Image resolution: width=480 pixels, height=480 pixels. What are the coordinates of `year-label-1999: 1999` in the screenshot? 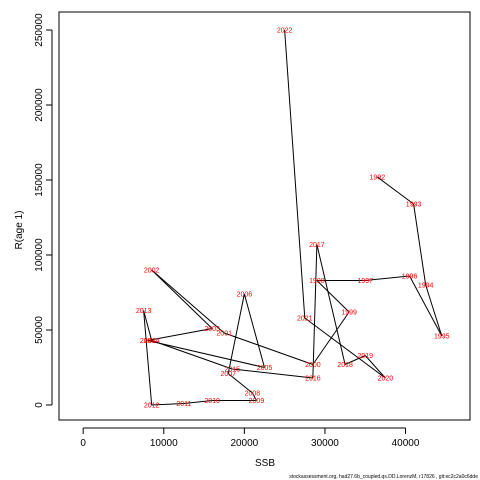 It's located at (349, 313).